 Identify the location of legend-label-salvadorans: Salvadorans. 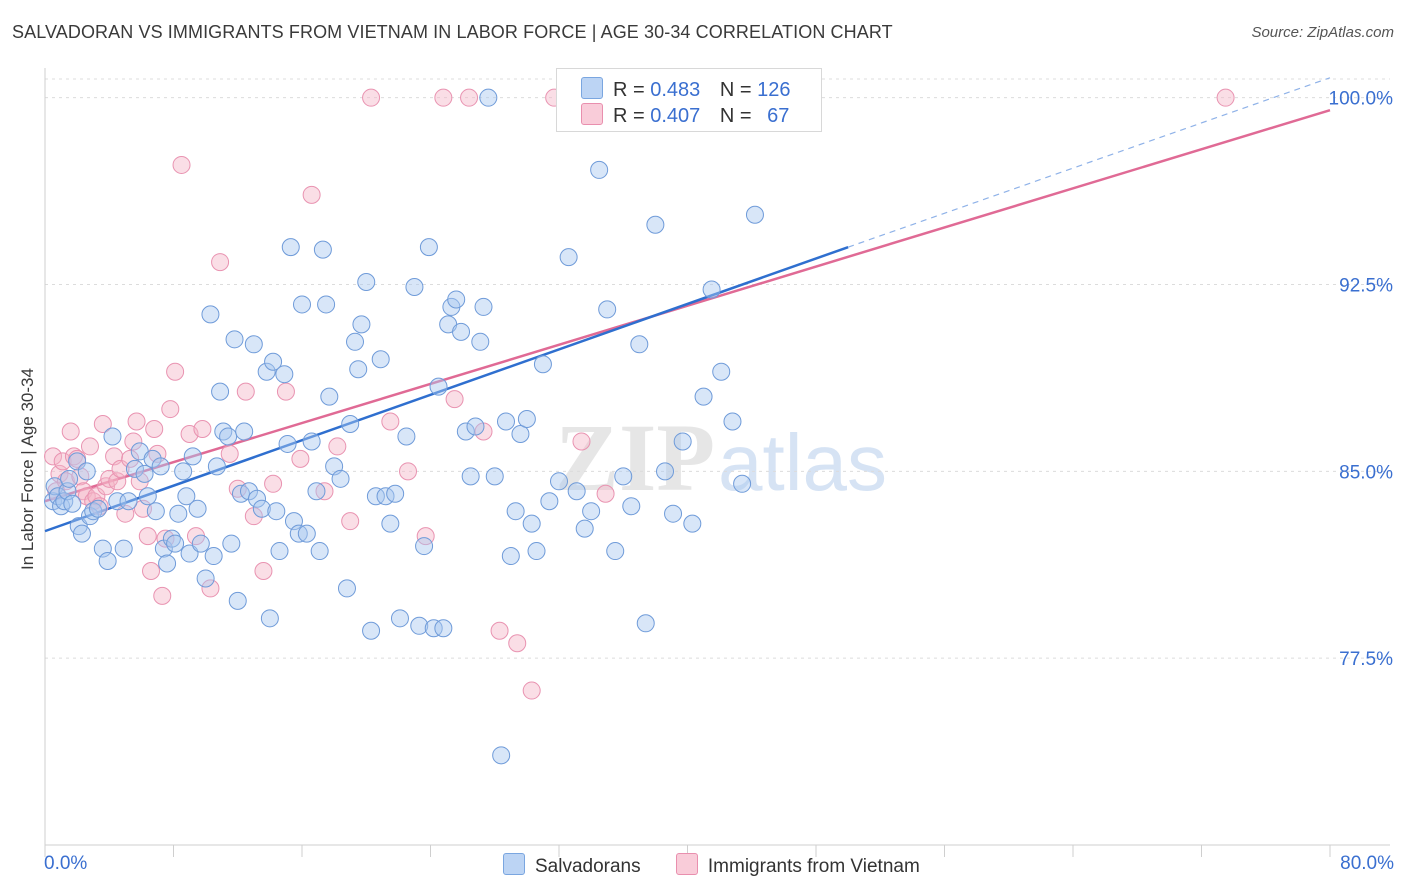
(588, 866).